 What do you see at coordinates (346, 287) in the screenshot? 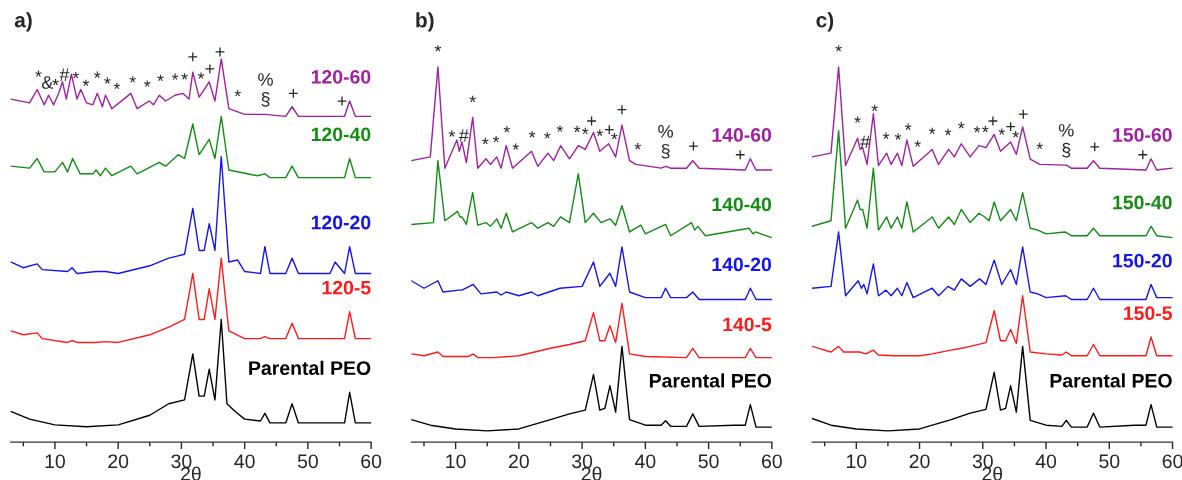
I see `series-label: 120-5` at bounding box center [346, 287].